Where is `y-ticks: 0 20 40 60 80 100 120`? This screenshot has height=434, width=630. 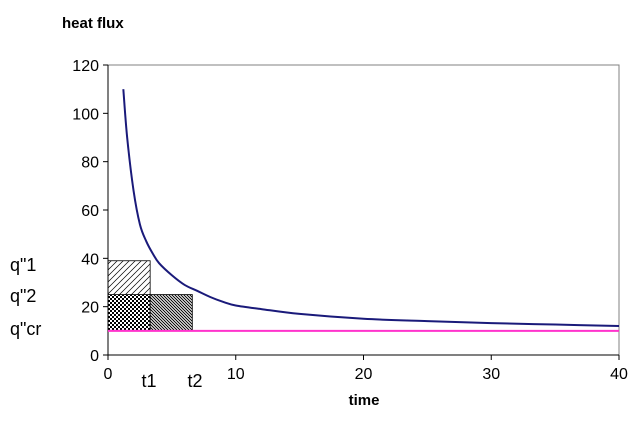
y-ticks: 0 20 40 60 80 100 120 is located at coordinates (90, 211).